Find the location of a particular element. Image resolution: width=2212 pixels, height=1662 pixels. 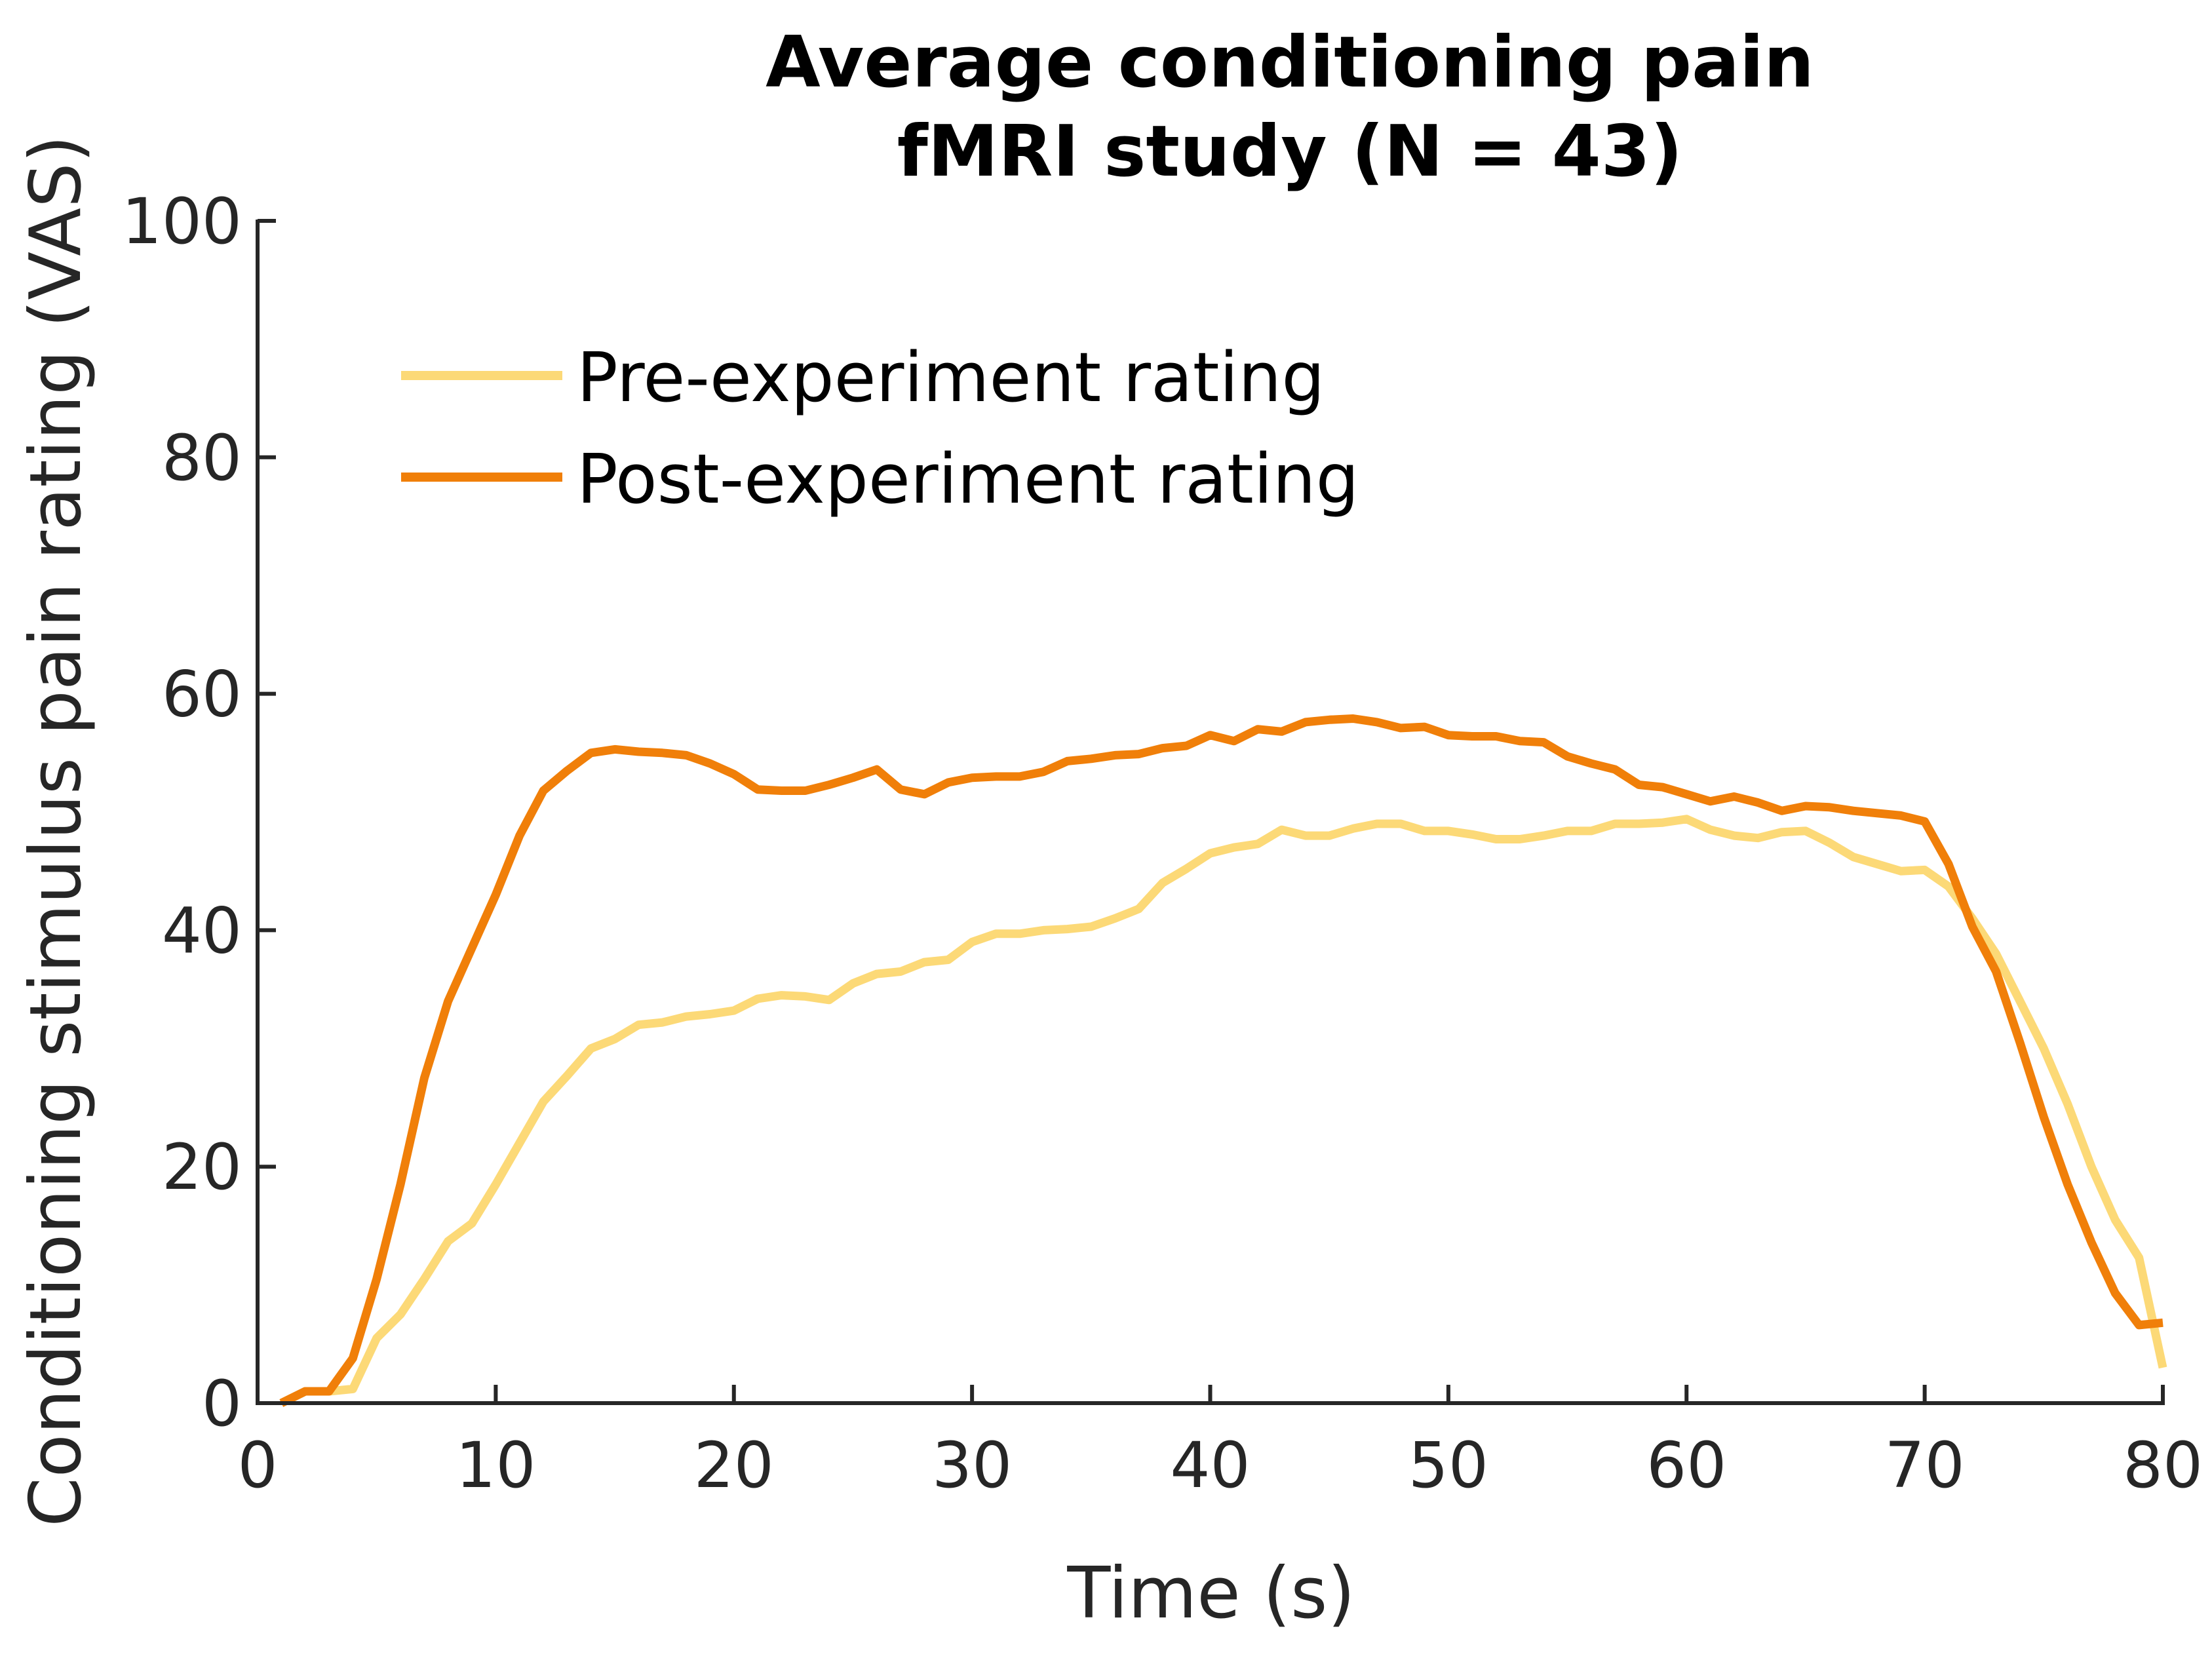

x-tick-label: 10 is located at coordinates (495, 1466).